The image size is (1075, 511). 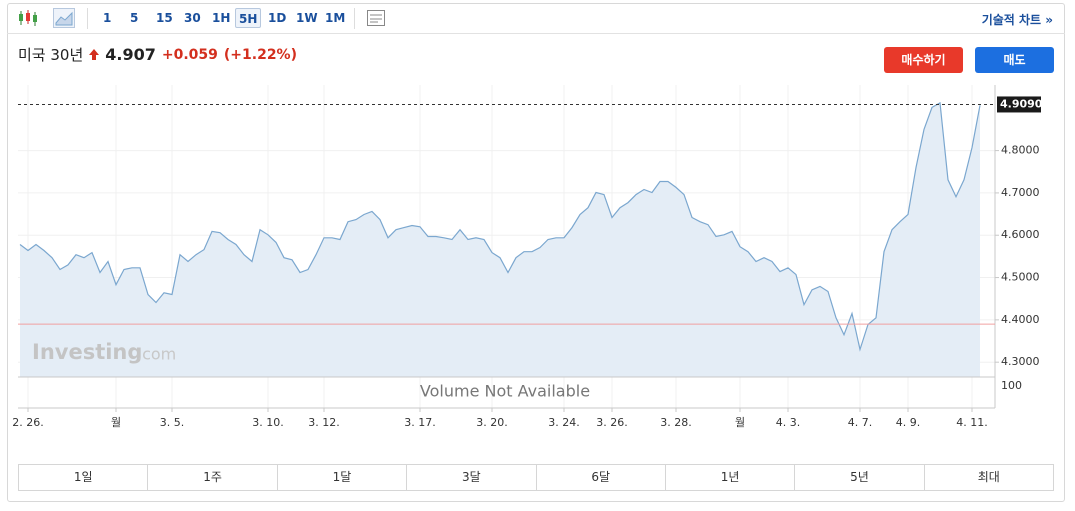 I want to click on range-button: 최대, so click(x=988, y=477).